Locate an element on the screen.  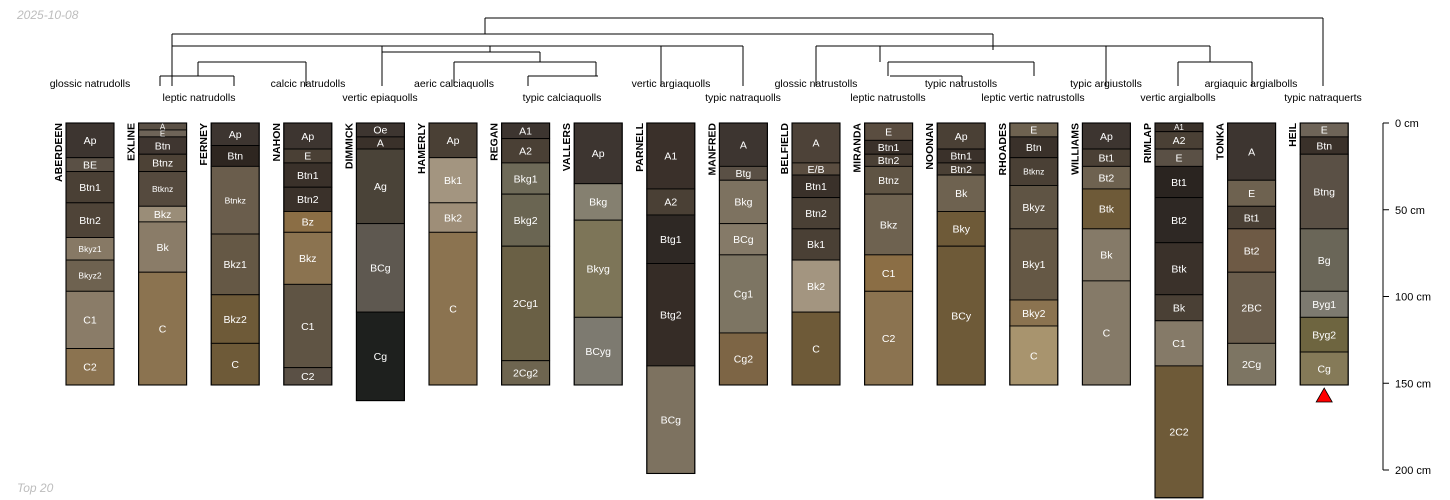
horizon-label: Btnkz is located at coordinates (235, 200).